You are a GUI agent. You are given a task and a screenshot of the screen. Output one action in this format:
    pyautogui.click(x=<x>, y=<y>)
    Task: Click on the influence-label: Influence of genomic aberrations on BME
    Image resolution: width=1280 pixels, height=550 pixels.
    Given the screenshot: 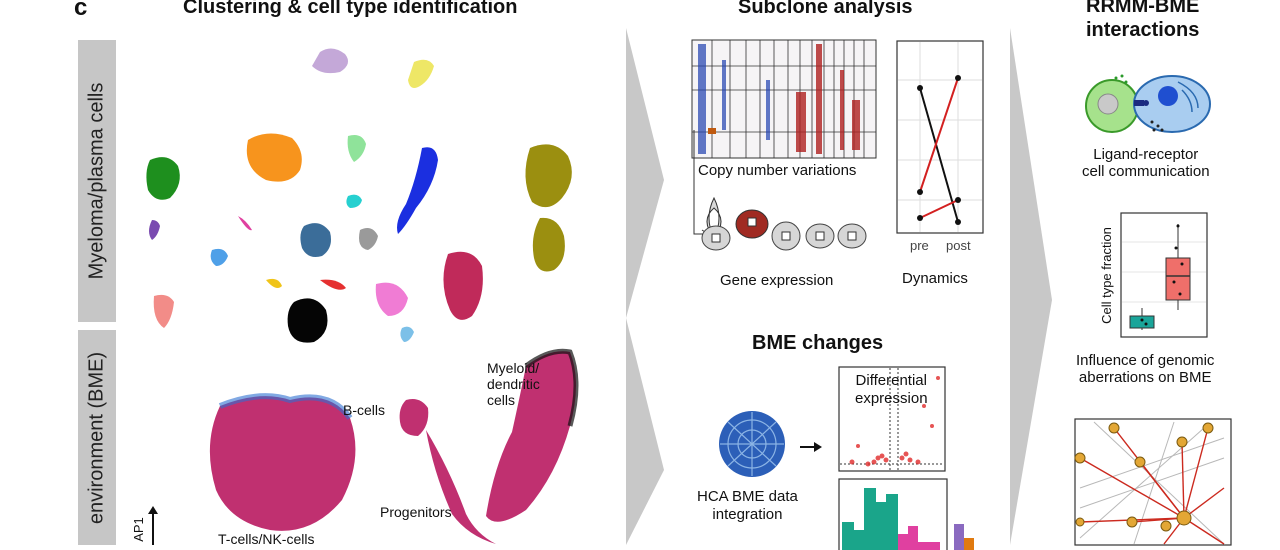 What is the action you would take?
    pyautogui.click(x=1145, y=369)
    